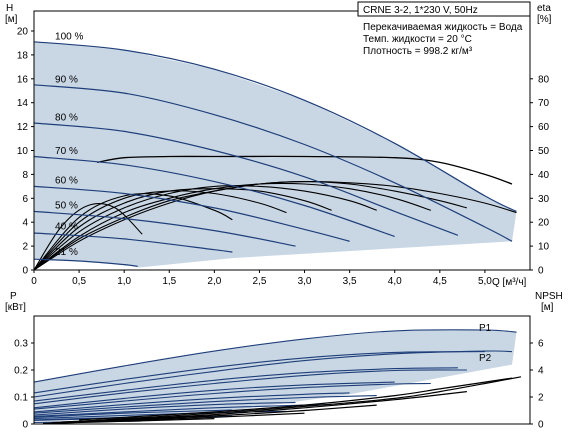  What do you see at coordinates (509, 282) in the screenshot?
I see `x-axis-label: Q [м³/ч]` at bounding box center [509, 282].